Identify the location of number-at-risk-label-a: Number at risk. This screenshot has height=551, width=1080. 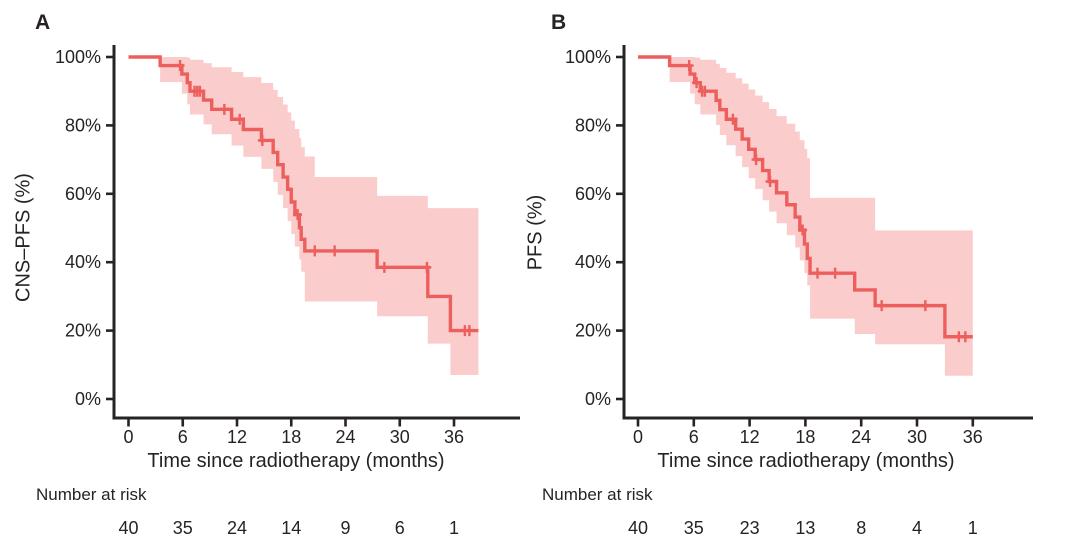
(91, 494).